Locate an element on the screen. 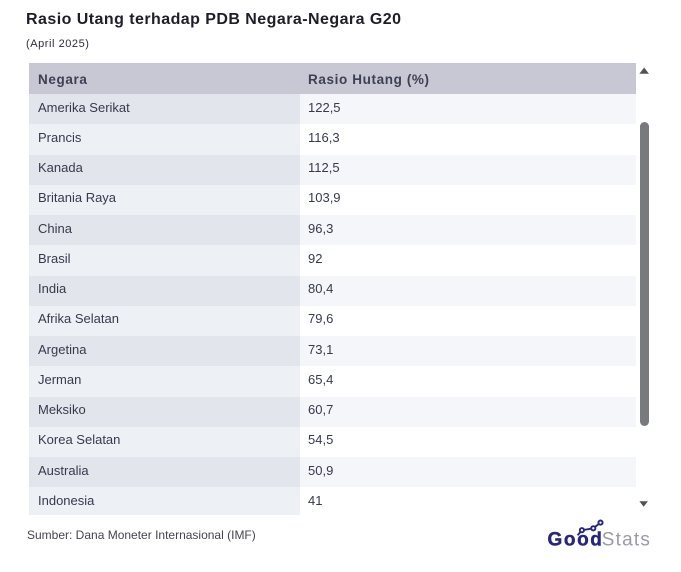 The height and width of the screenshot is (572, 681). svg-text: Stats is located at coordinates (626, 540).